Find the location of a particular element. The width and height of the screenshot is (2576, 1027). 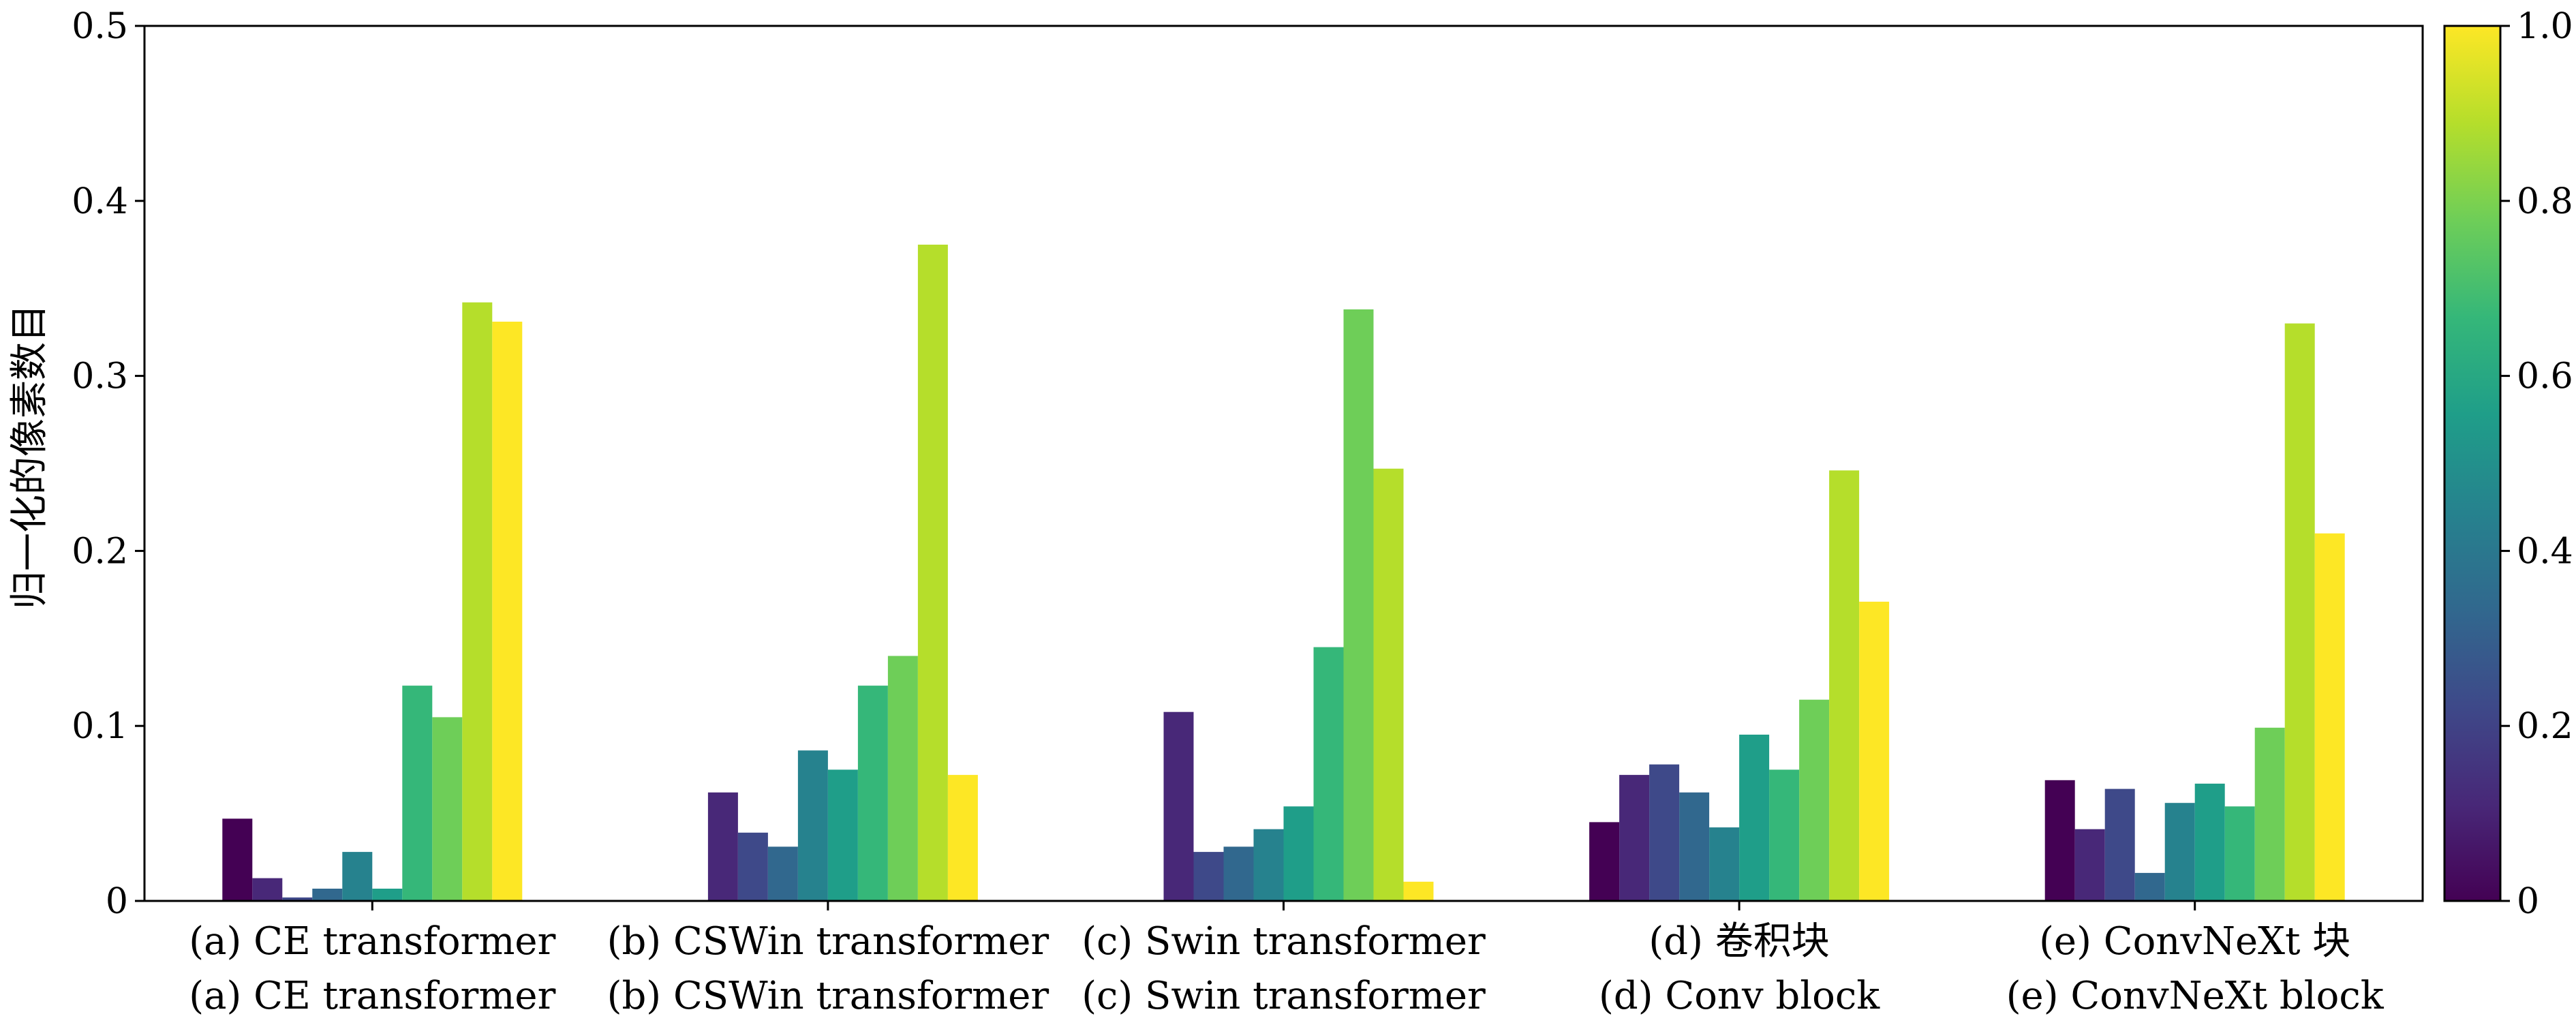

x-tick-label-secondary: (e) ConvNeXt block is located at coordinates (2195, 996).